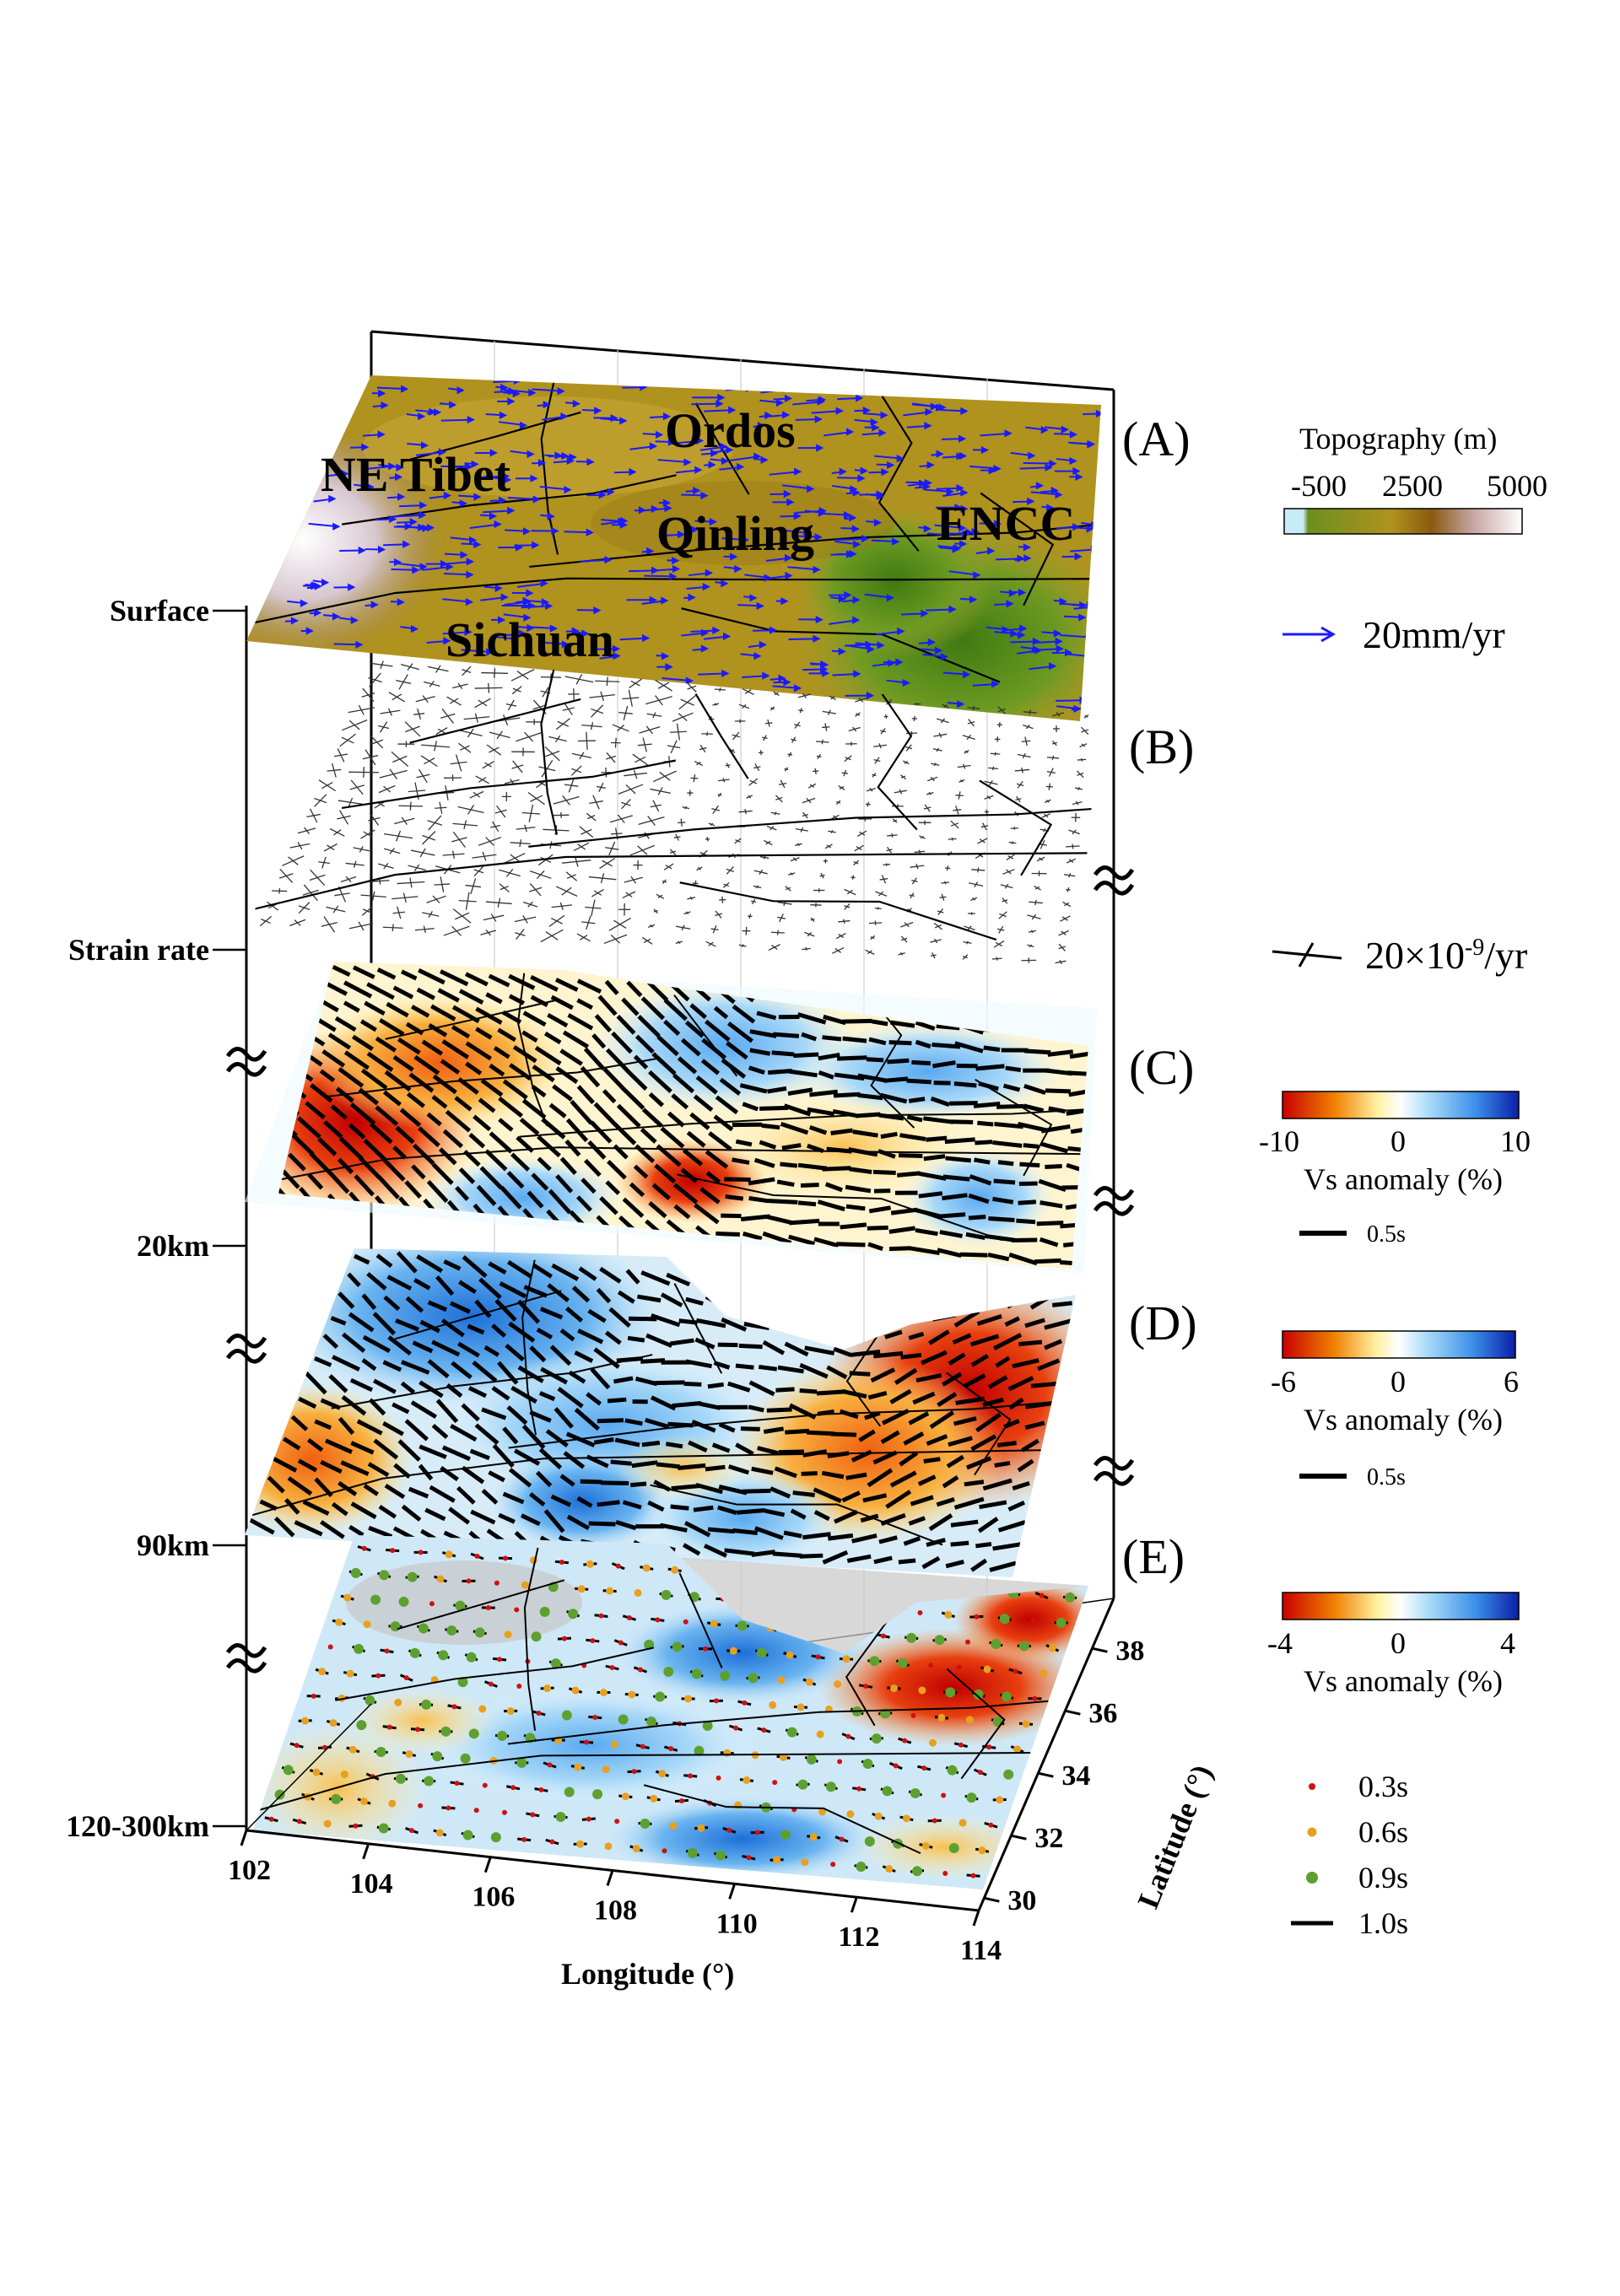 This screenshot has width=1620, height=2296. Describe the element at coordinates (1398, 1141) in the screenshot. I see `vs-20km-tick-mid: 0` at that location.